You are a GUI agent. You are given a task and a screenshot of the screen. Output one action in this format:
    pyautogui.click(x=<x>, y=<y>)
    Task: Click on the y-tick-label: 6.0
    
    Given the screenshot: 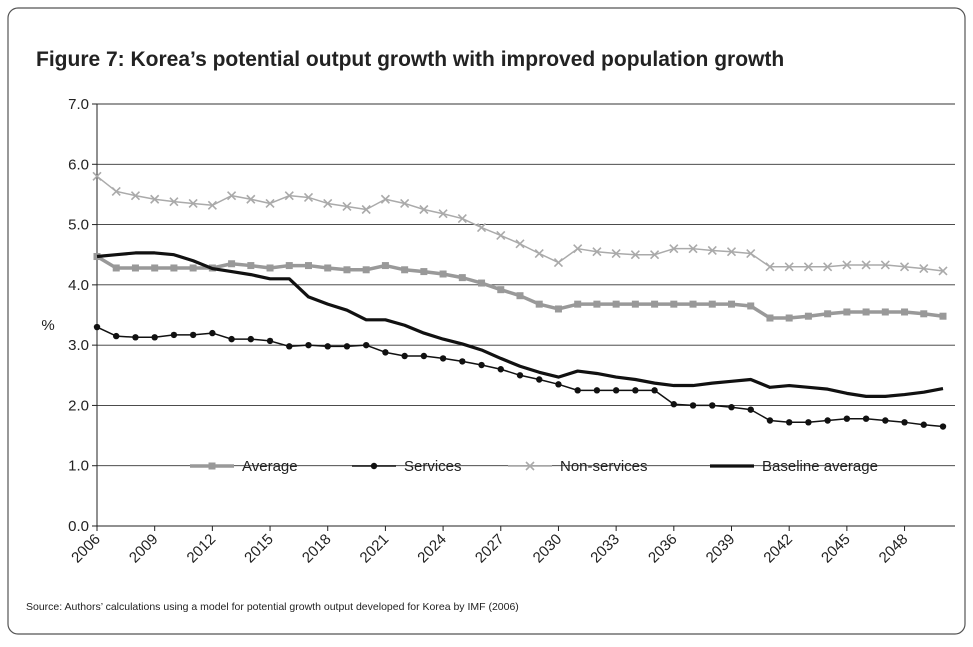 What is the action you would take?
    pyautogui.click(x=78, y=164)
    